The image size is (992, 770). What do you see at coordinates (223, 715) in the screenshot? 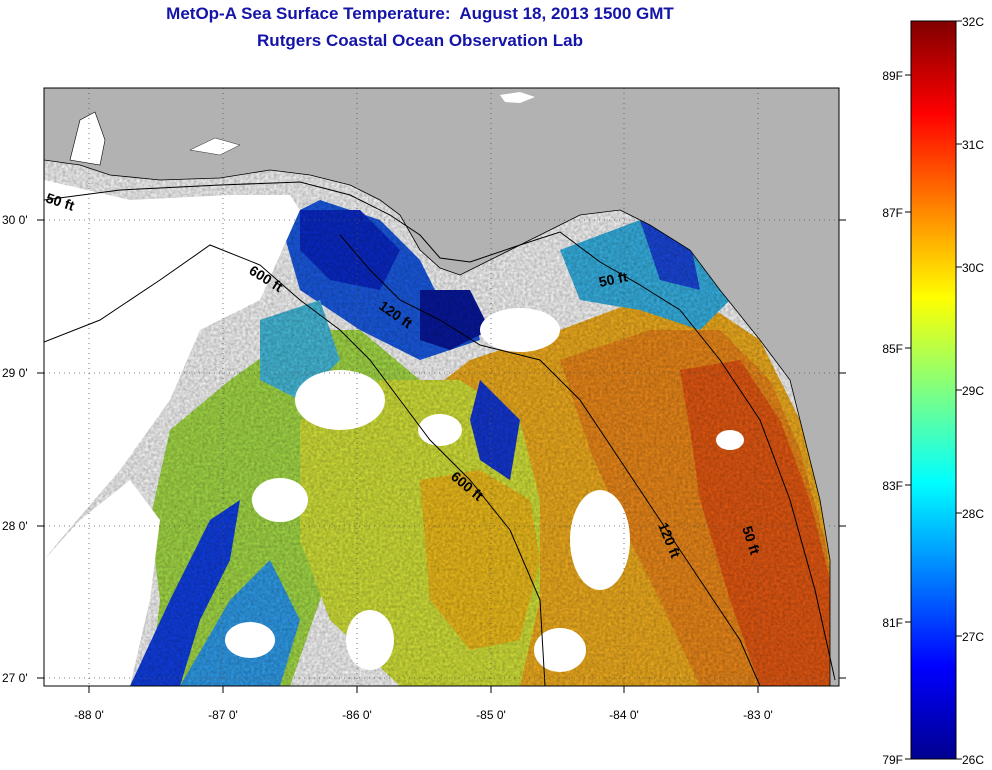
I see `lon-tick-label: -87 0'` at bounding box center [223, 715].